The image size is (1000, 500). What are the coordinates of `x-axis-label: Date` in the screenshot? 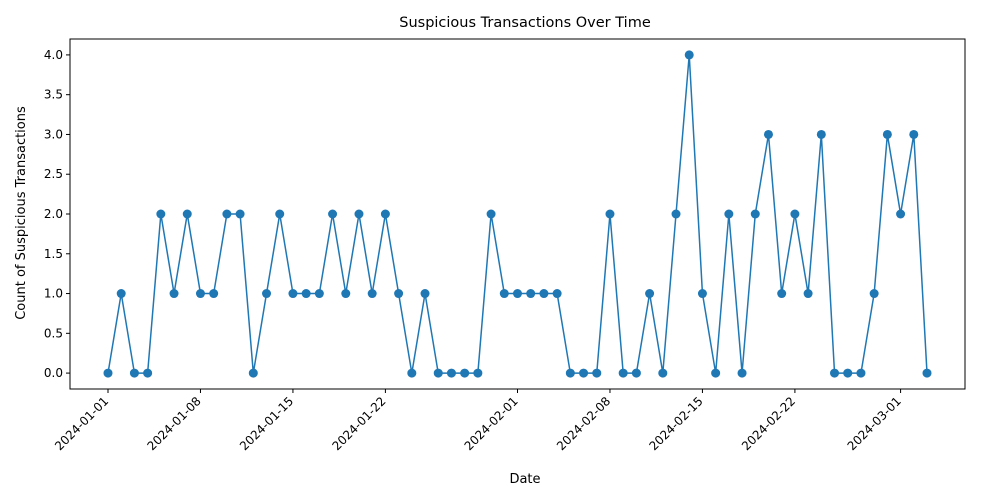 It's located at (524, 479).